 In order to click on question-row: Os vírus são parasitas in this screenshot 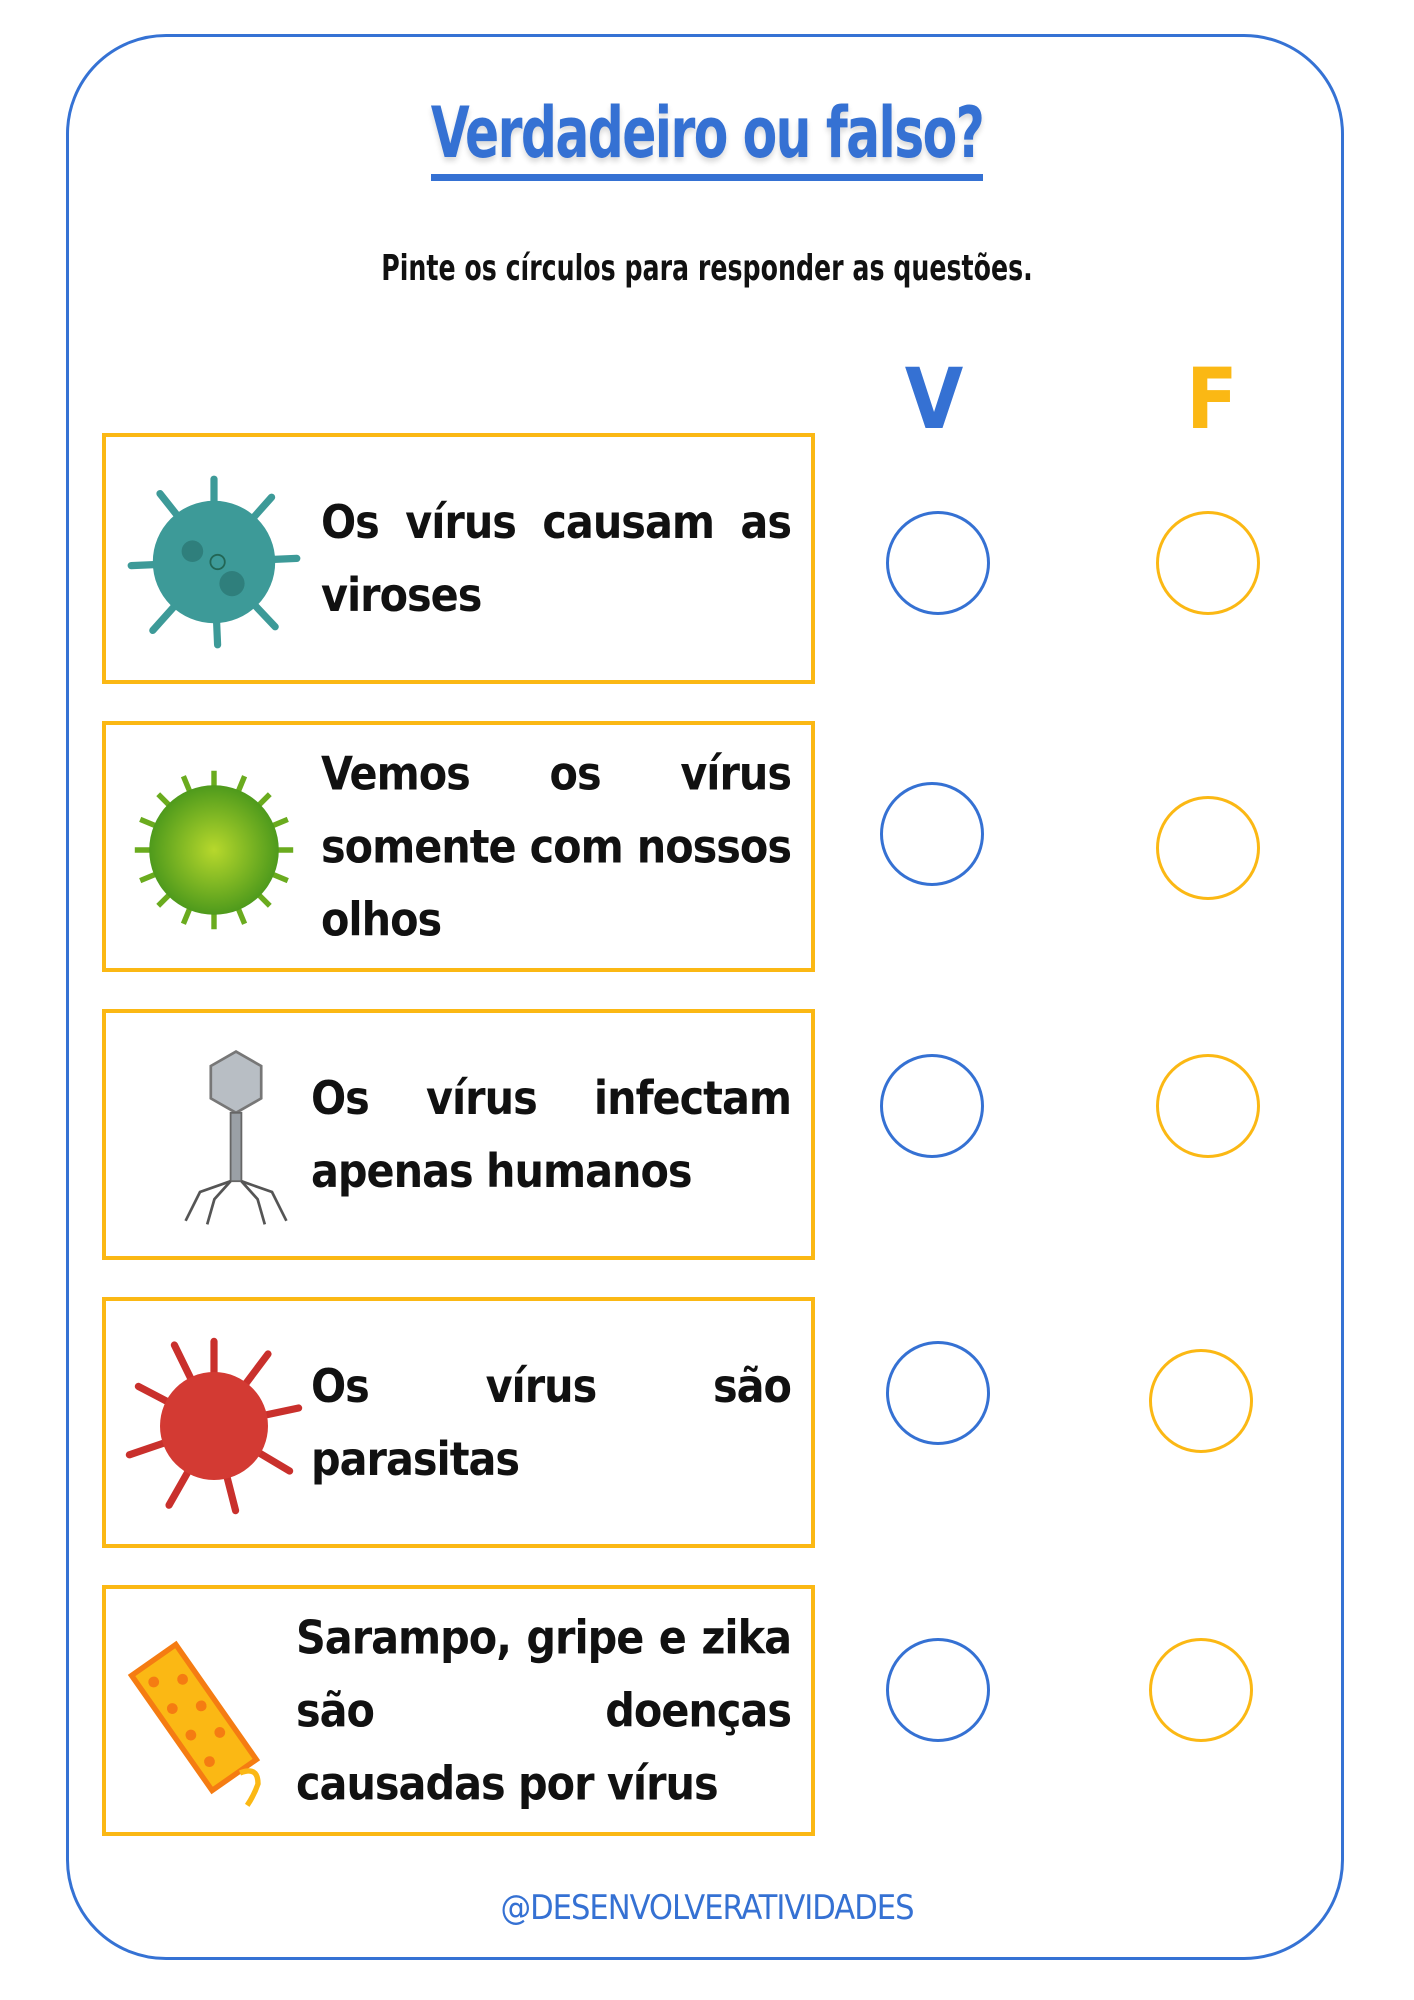, I will do `click(458, 1422)`.